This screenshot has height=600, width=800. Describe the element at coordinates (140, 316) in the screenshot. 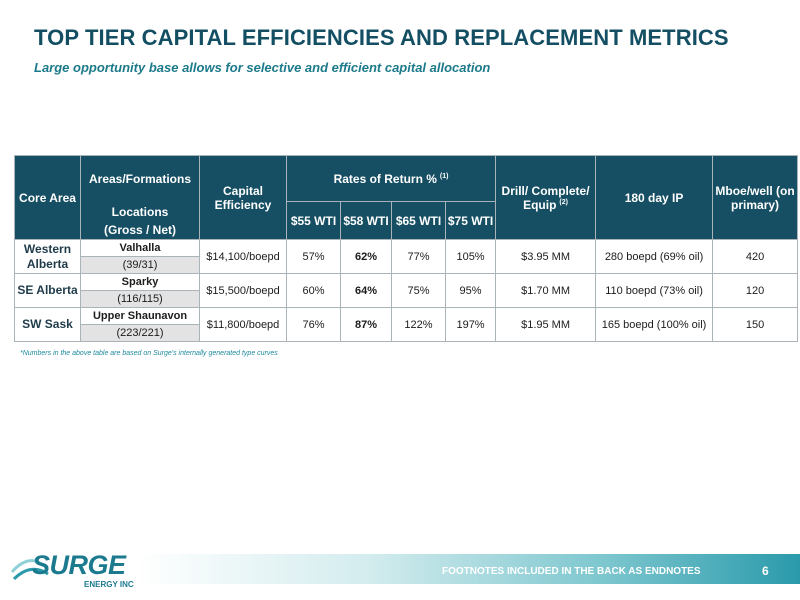

I see `cell-area: Upper Shaunavon` at that location.